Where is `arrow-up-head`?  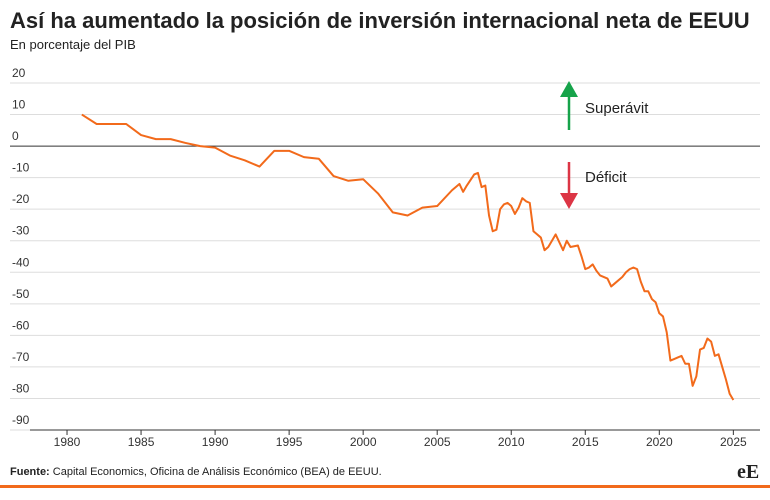 arrow-up-head is located at coordinates (569, 89).